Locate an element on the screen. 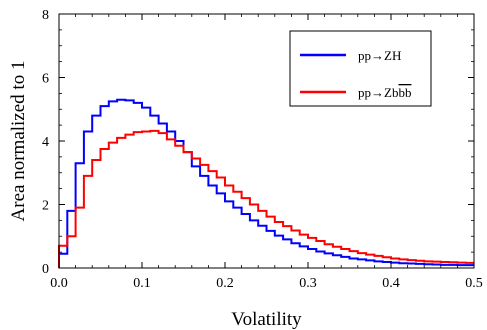  x-tick-label: 0.3 is located at coordinates (308, 283).